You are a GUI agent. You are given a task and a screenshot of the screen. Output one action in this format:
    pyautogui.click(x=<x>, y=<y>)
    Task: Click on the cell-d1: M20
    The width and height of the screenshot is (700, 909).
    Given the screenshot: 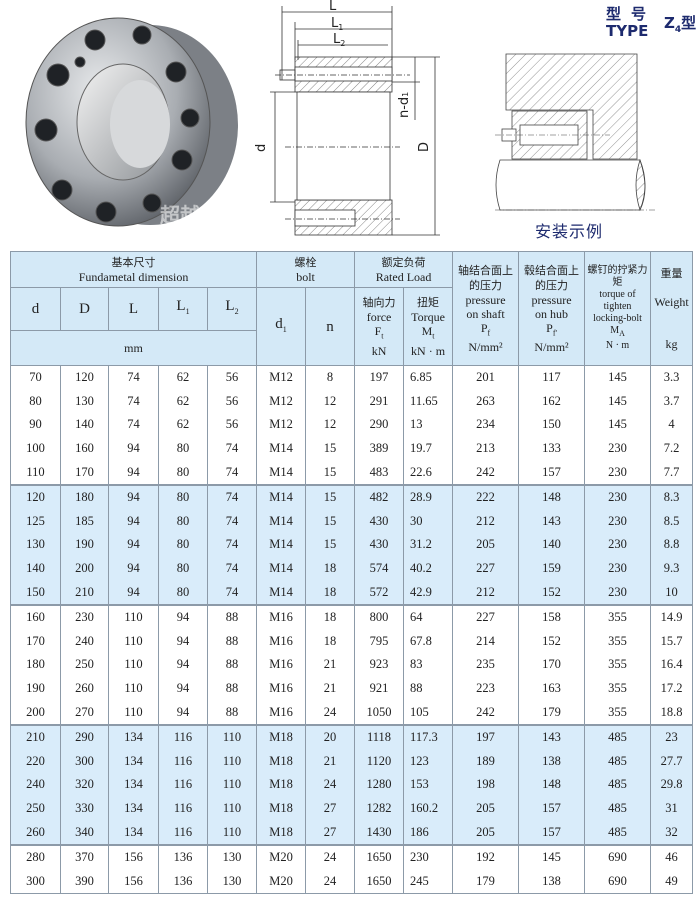 What is the action you would take?
    pyautogui.click(x=281, y=856)
    